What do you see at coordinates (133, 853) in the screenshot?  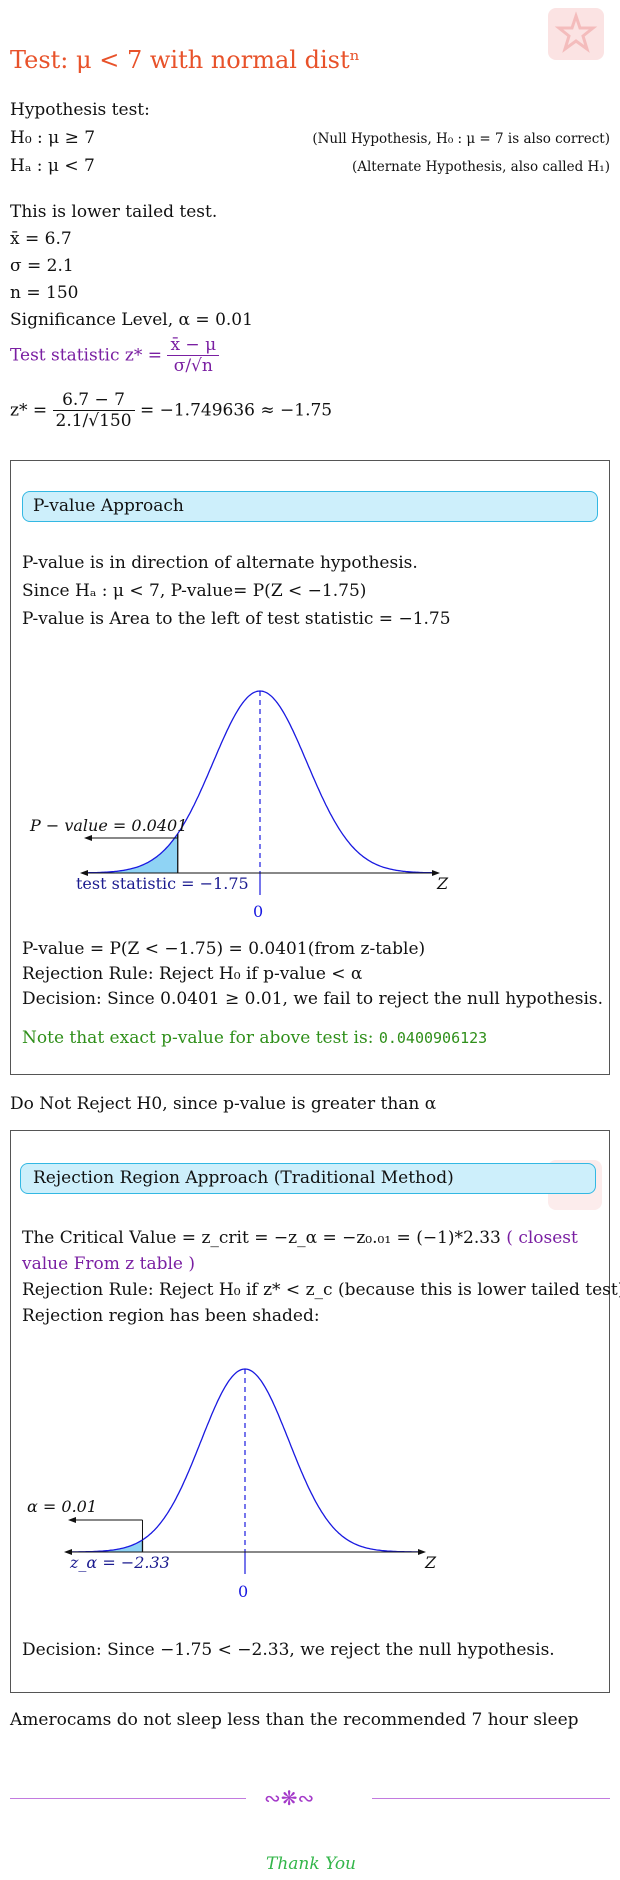 I see `pvalue-shaded-area` at bounding box center [133, 853].